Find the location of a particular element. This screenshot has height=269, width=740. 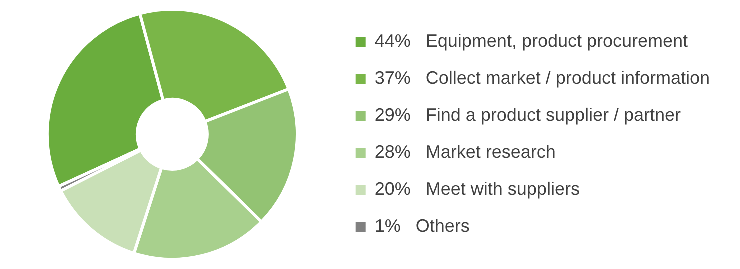

legend-label: 44% Equipment, product procurement is located at coordinates (531, 40).